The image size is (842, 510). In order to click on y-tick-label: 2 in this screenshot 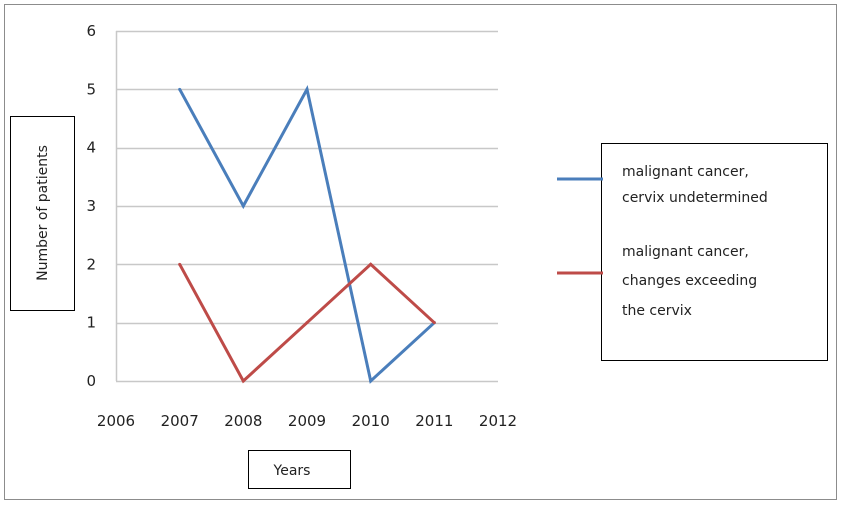, I will do `click(91, 264)`.